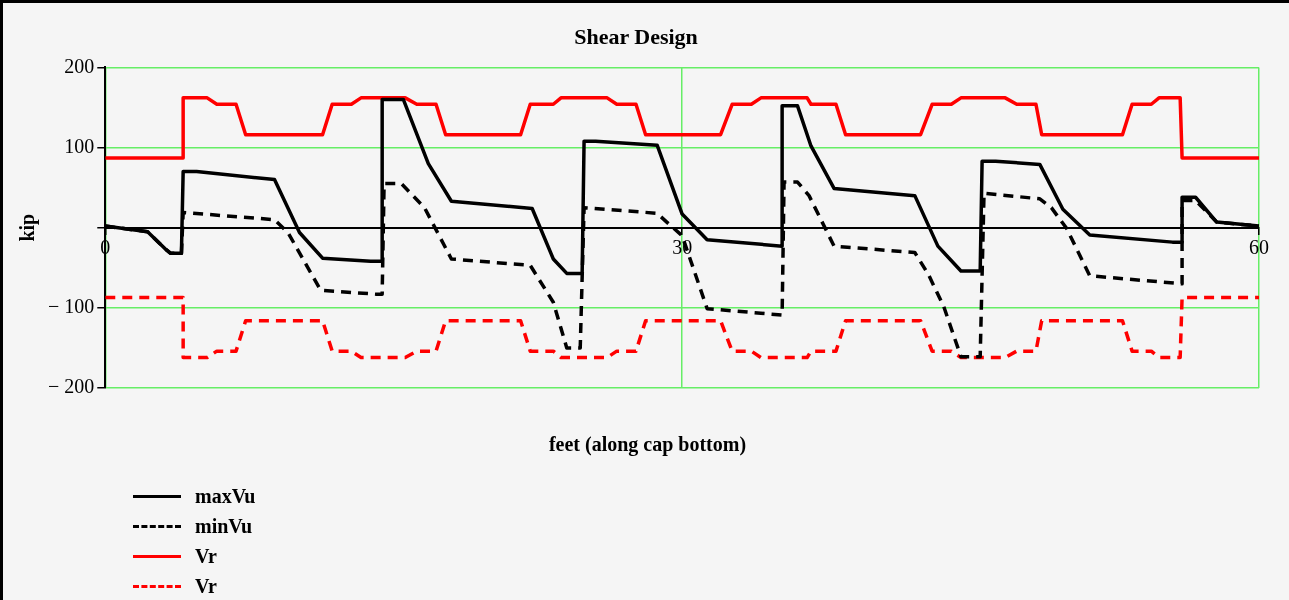 The image size is (1289, 600). What do you see at coordinates (79, 145) in the screenshot?
I see `y-tick-label: 100` at bounding box center [79, 145].